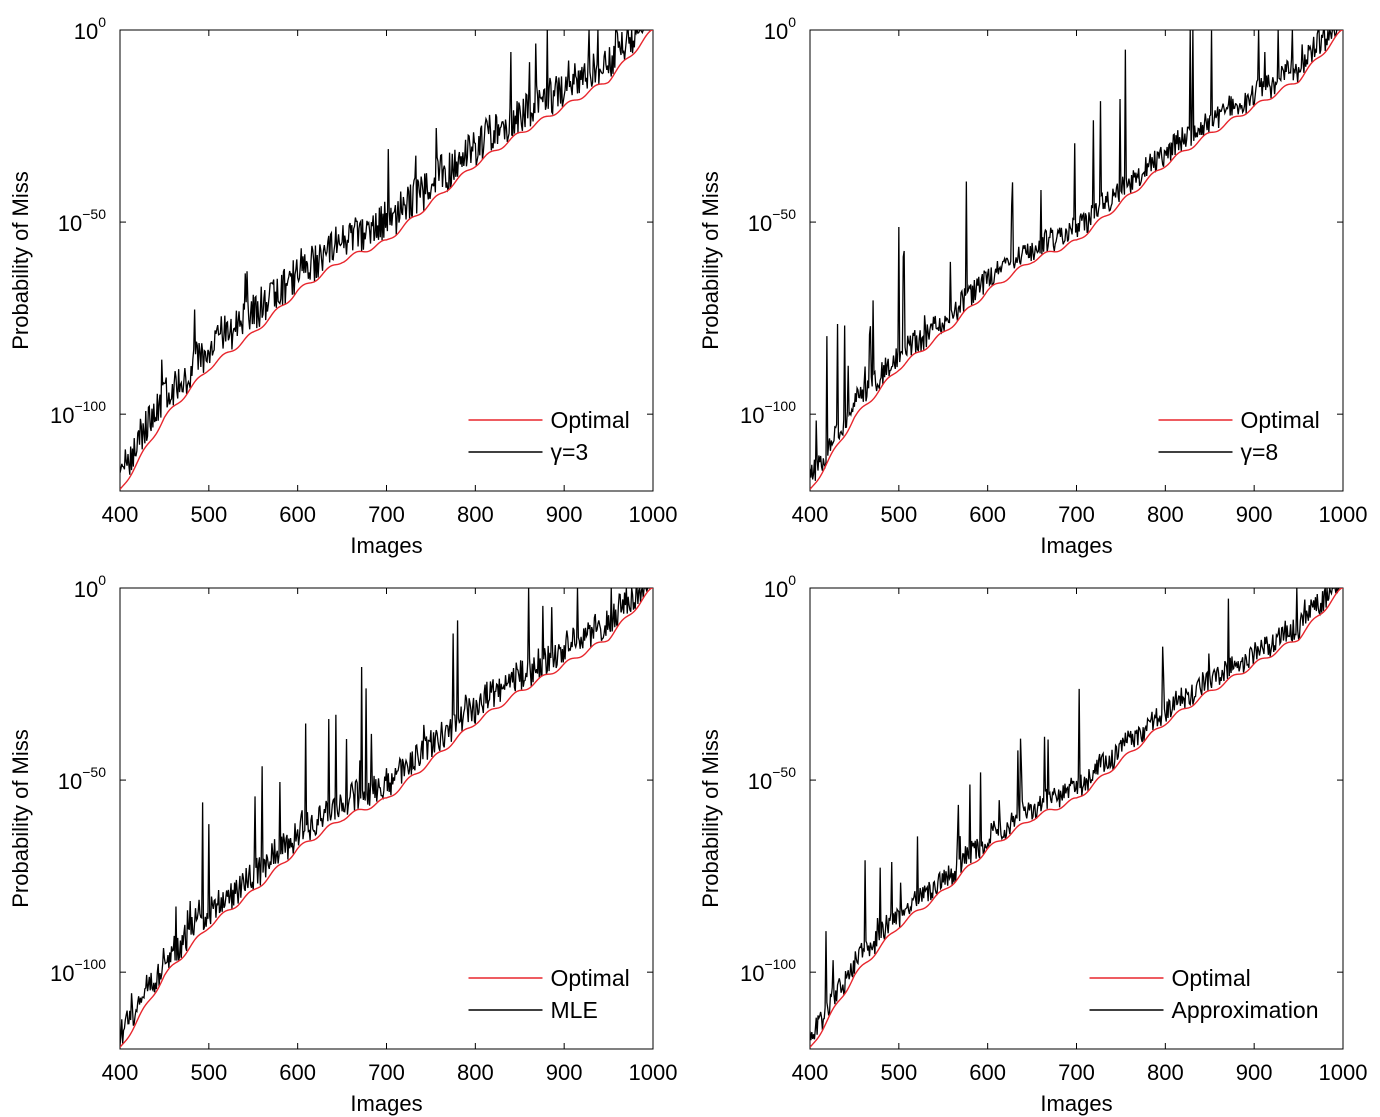 This screenshot has width=1380, height=1117. Describe the element at coordinates (1260, 452) in the screenshot. I see `legend-entry: γ=8` at that location.